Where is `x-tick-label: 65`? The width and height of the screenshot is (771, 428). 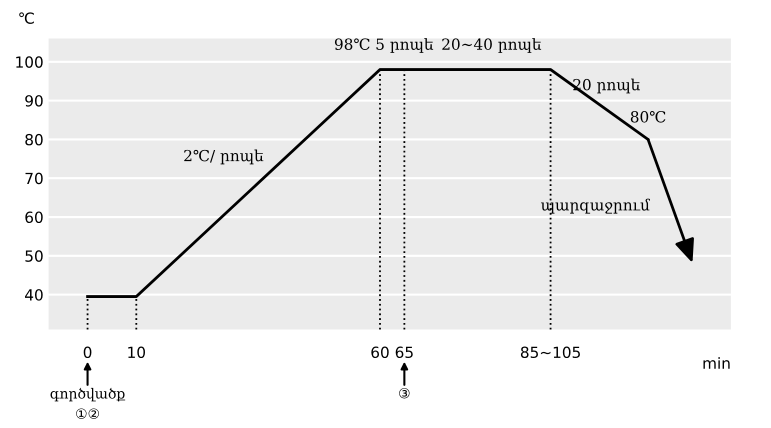 x-tick-label: 65 is located at coordinates (404, 352).